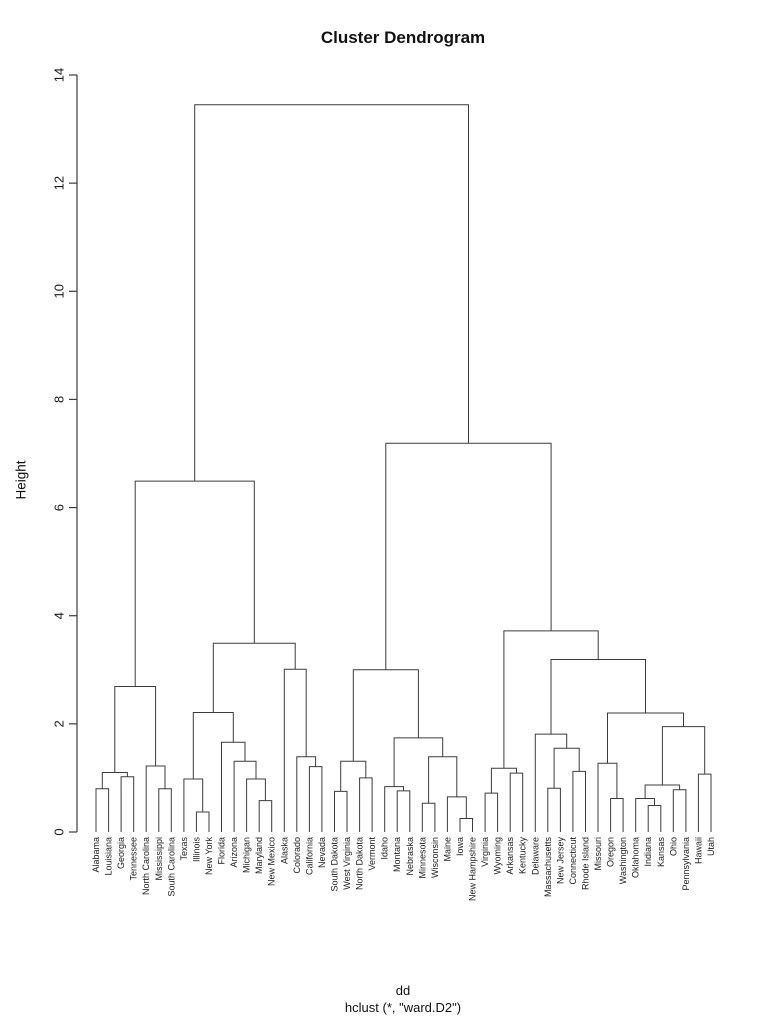 This screenshot has width=768, height=1024. I want to click on leaf-label: Utah, so click(711, 846).